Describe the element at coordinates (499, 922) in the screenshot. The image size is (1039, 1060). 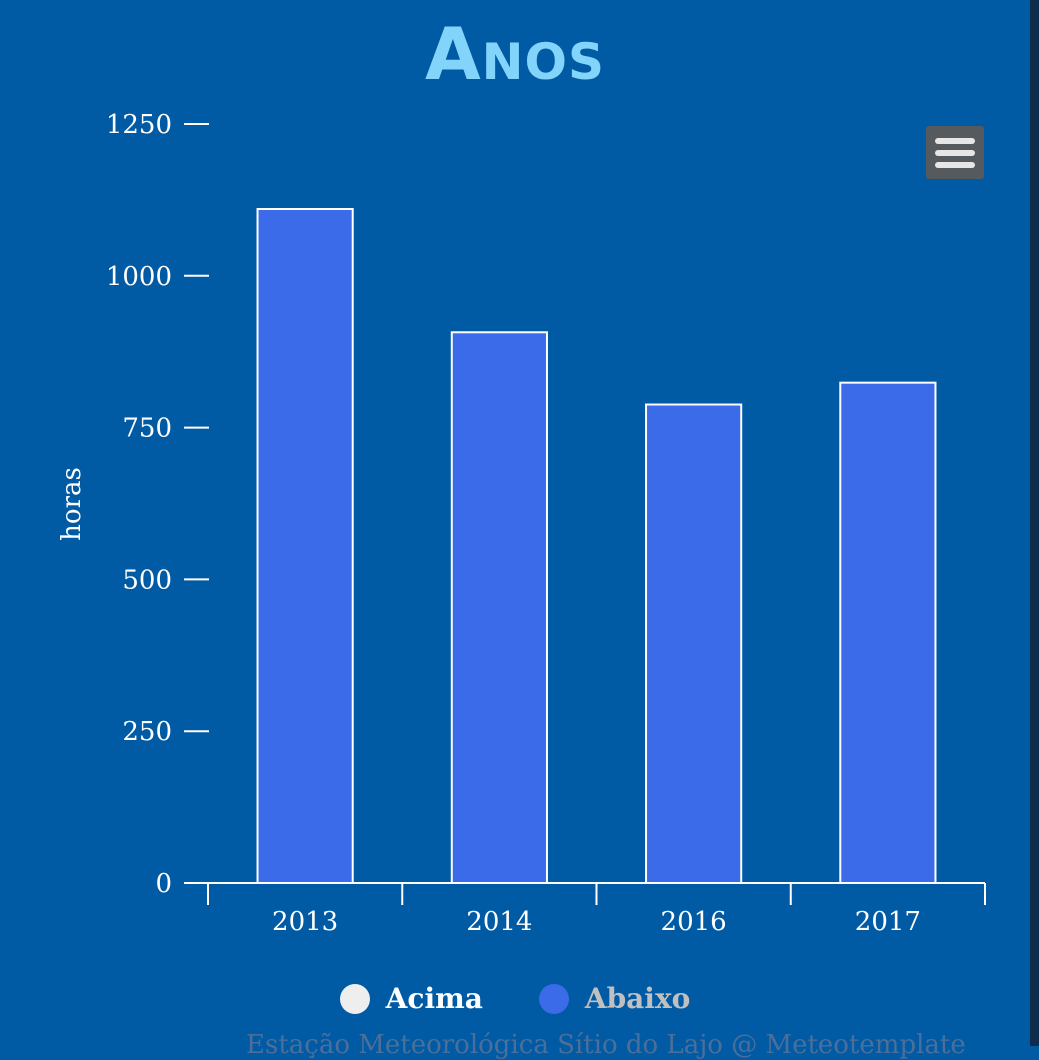
I see `x-tick-label: 2014` at that location.